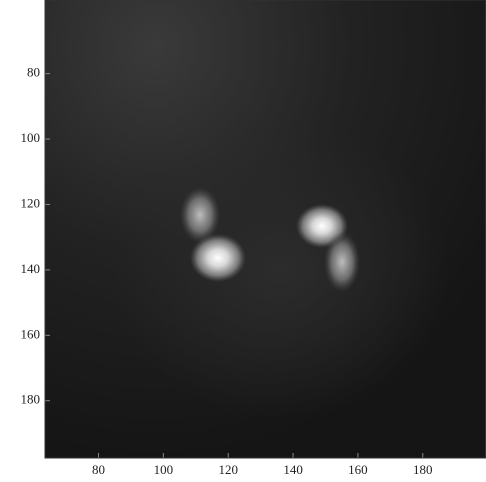 Image resolution: width=486 pixels, height=482 pixels. What do you see at coordinates (31, 399) in the screenshot?
I see `y-tick-label: 180` at bounding box center [31, 399].